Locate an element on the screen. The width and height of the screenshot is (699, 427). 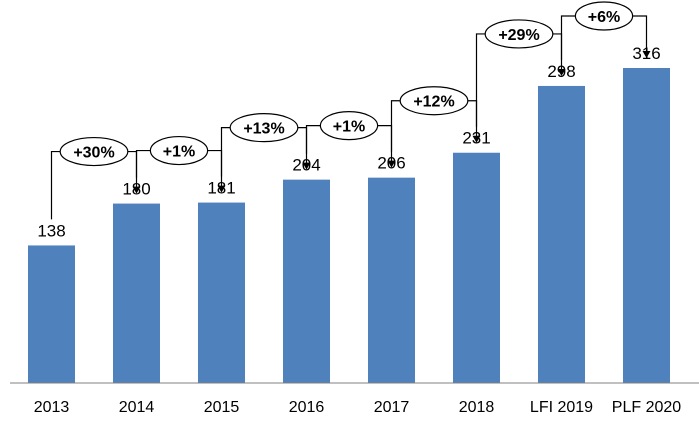
x-tick-6: 2018 is located at coordinates (477, 407).